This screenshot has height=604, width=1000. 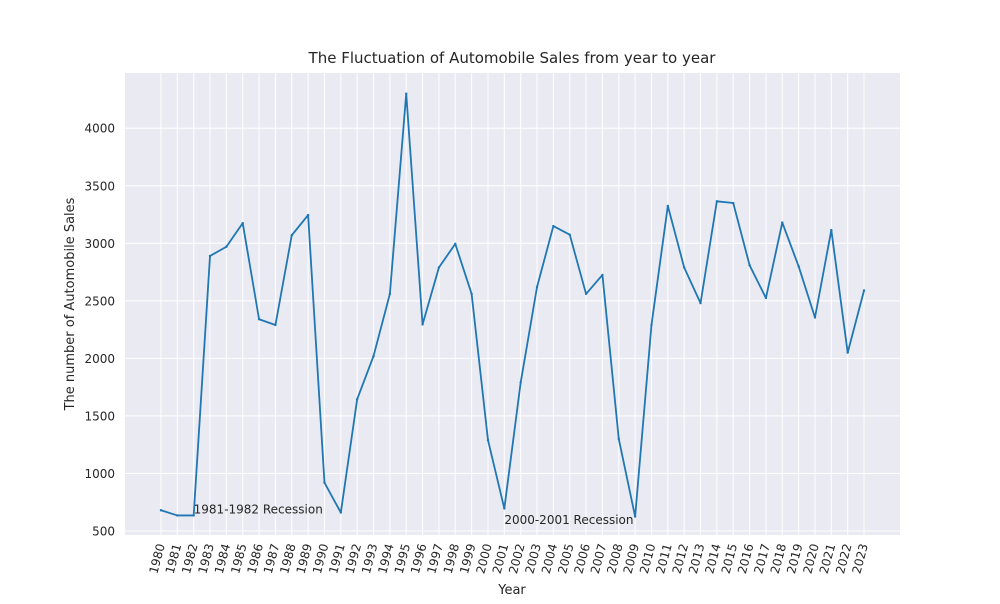 What do you see at coordinates (99, 186) in the screenshot?
I see `y-tick-label: 3500` at bounding box center [99, 186].